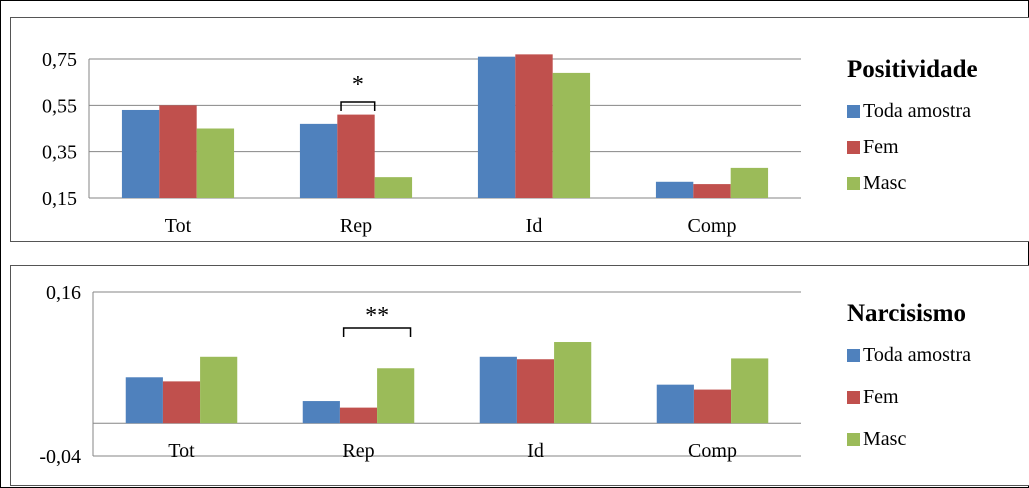 This screenshot has height=488, width=1029. What do you see at coordinates (59, 153) in the screenshot?
I see `y-tick-label: 0,35` at bounding box center [59, 153].